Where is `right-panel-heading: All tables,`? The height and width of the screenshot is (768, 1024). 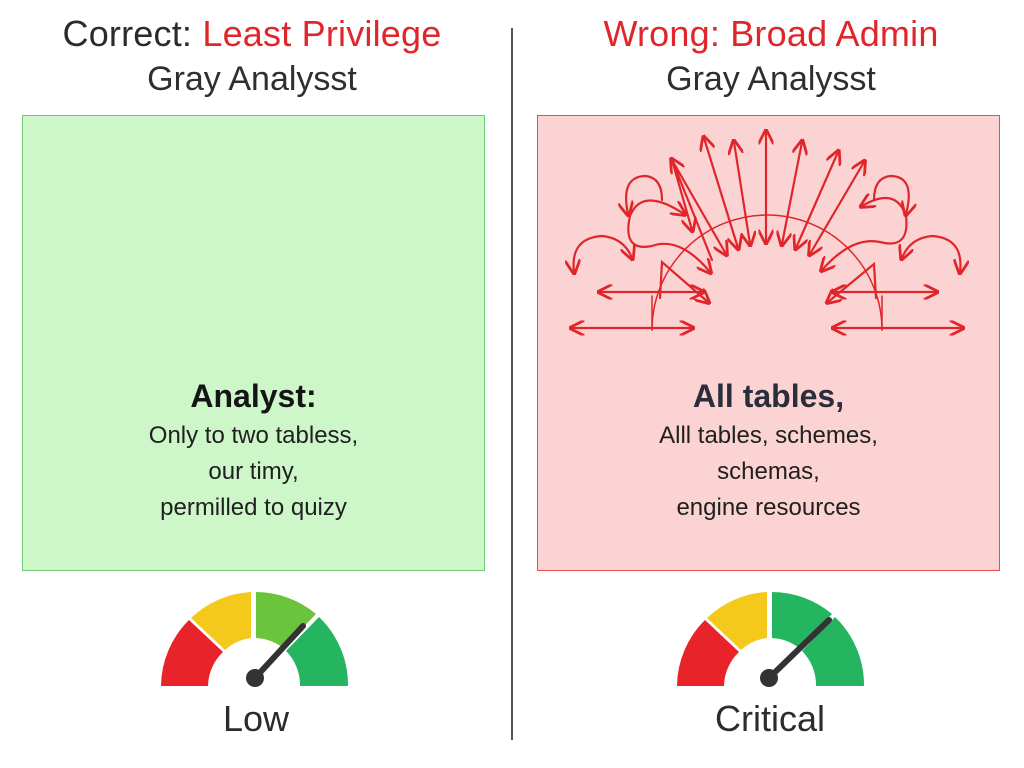
right-panel-heading: All tables, is located at coordinates (768, 396).